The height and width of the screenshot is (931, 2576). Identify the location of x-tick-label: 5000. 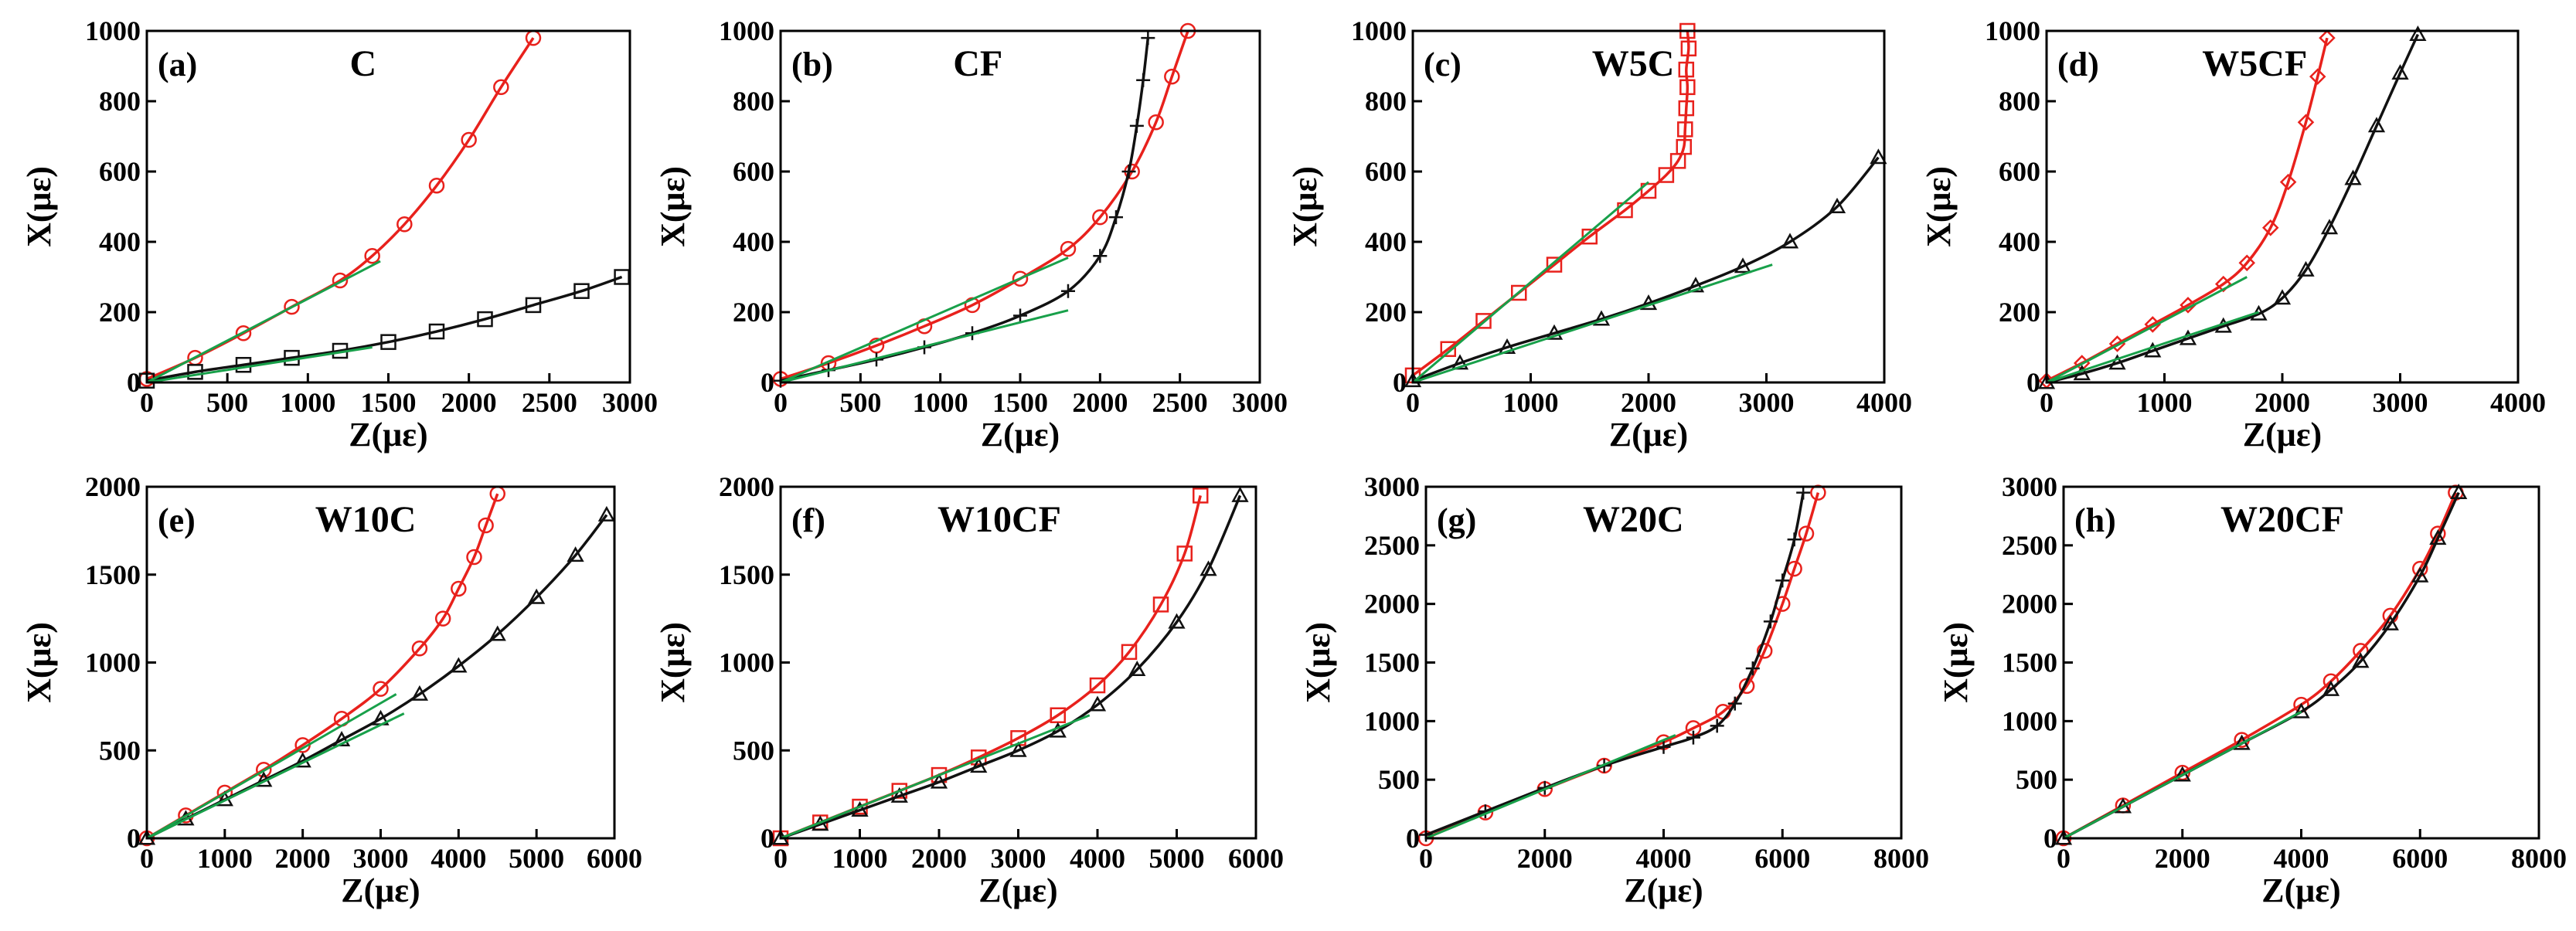
(536, 859).